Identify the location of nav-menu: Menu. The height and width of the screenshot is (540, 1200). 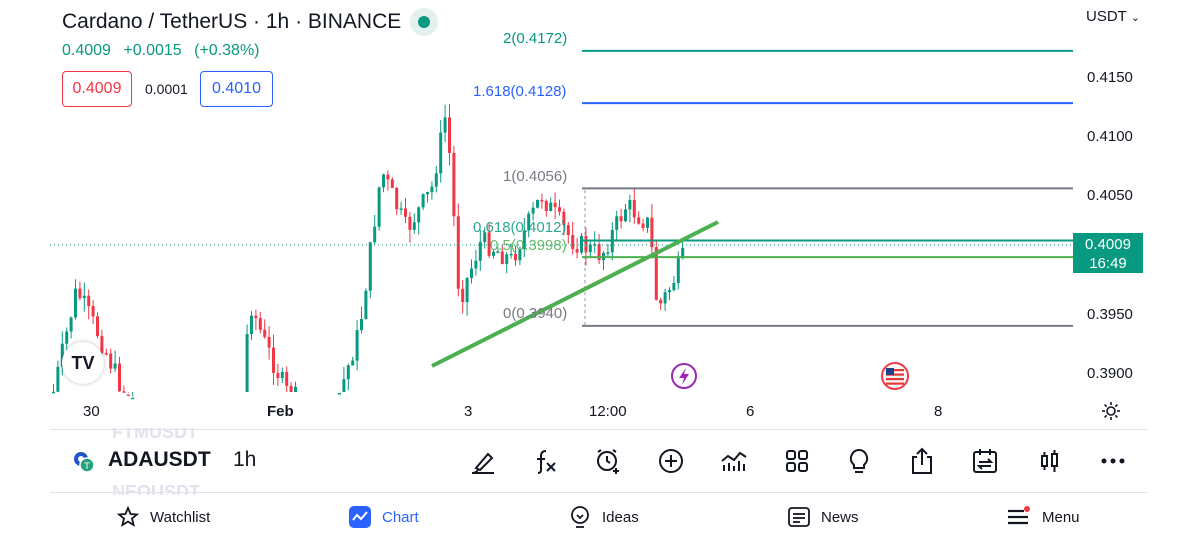
(1043, 517).